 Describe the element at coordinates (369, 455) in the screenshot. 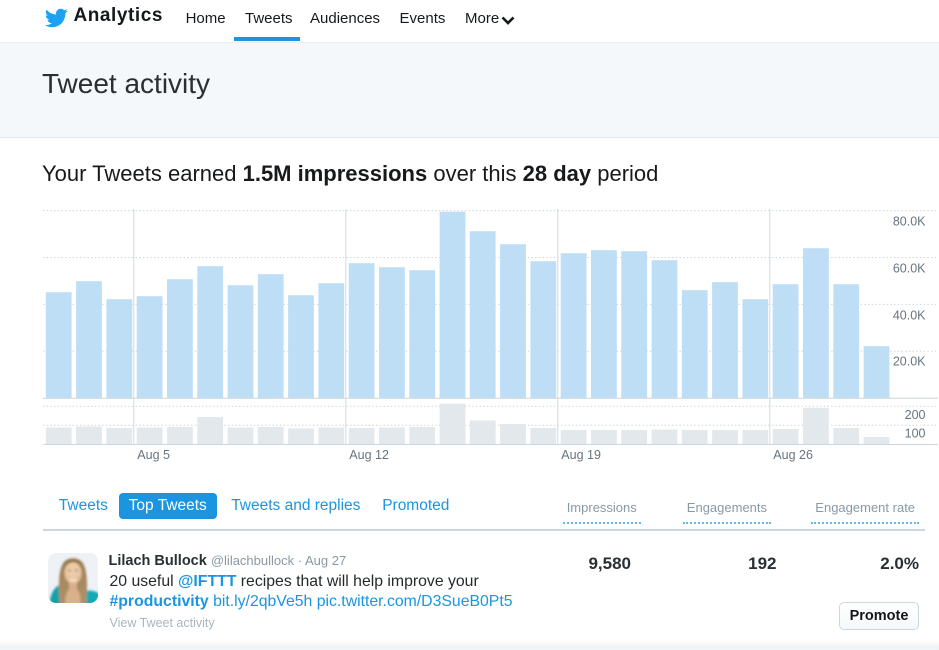

I see `svg-text: Aug 12` at that location.